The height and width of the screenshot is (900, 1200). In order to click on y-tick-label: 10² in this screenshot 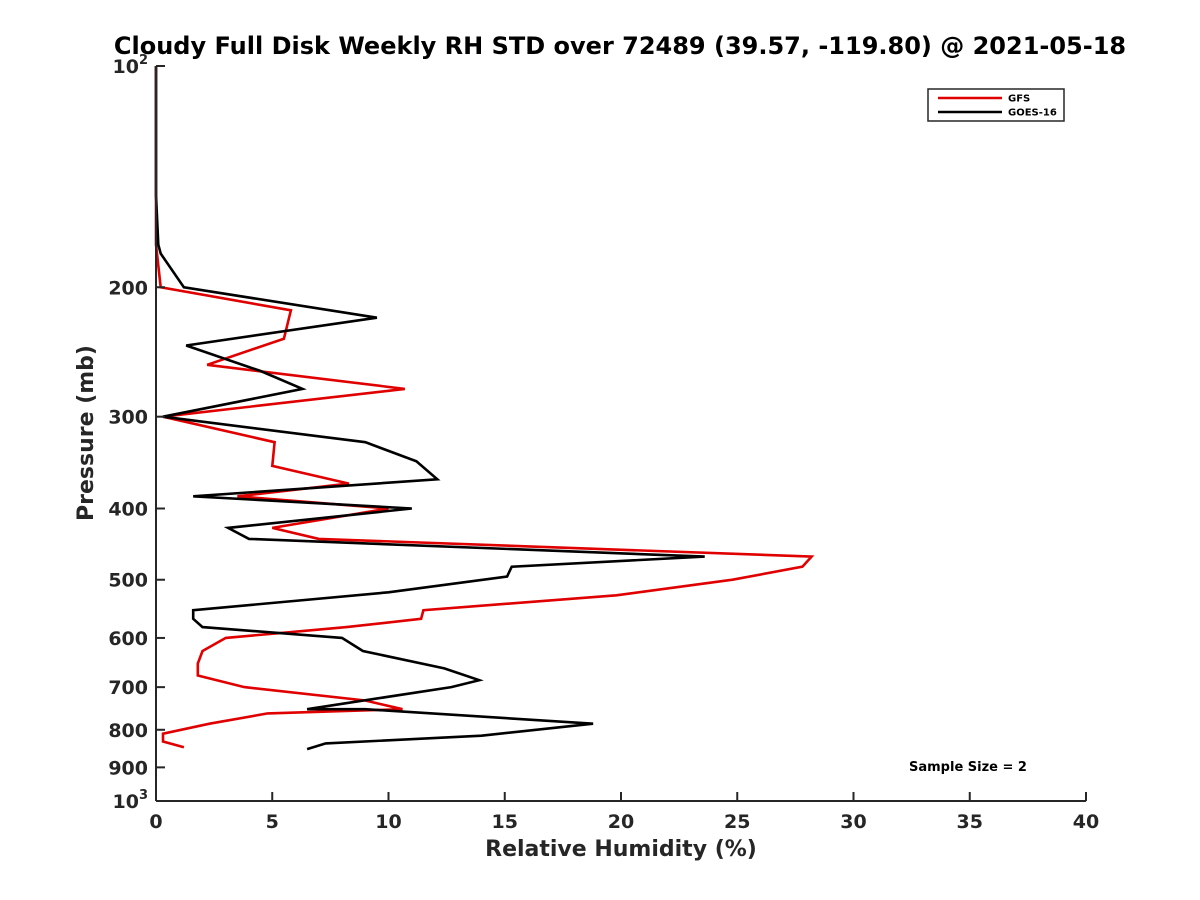, I will do `click(131, 65)`.